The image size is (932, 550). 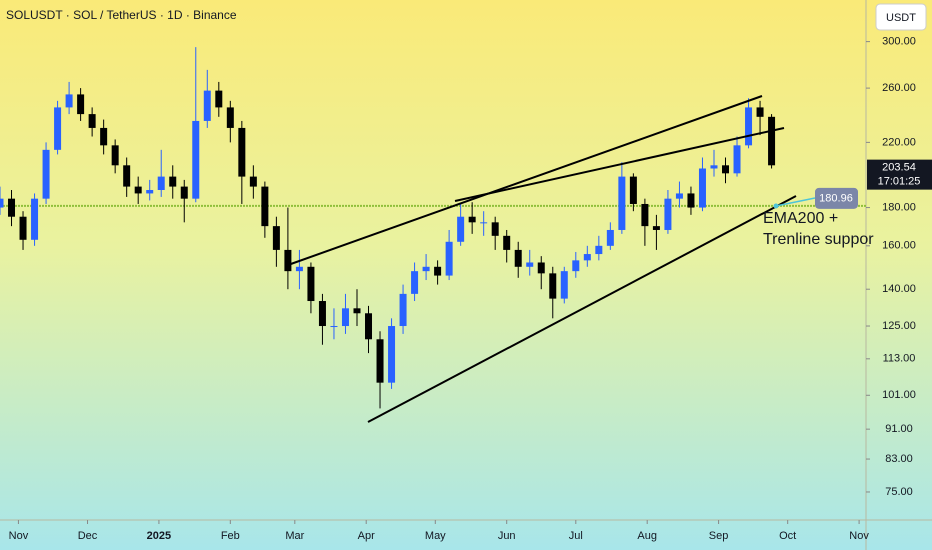 I want to click on y-tick-label: 83.00, so click(x=899, y=459).